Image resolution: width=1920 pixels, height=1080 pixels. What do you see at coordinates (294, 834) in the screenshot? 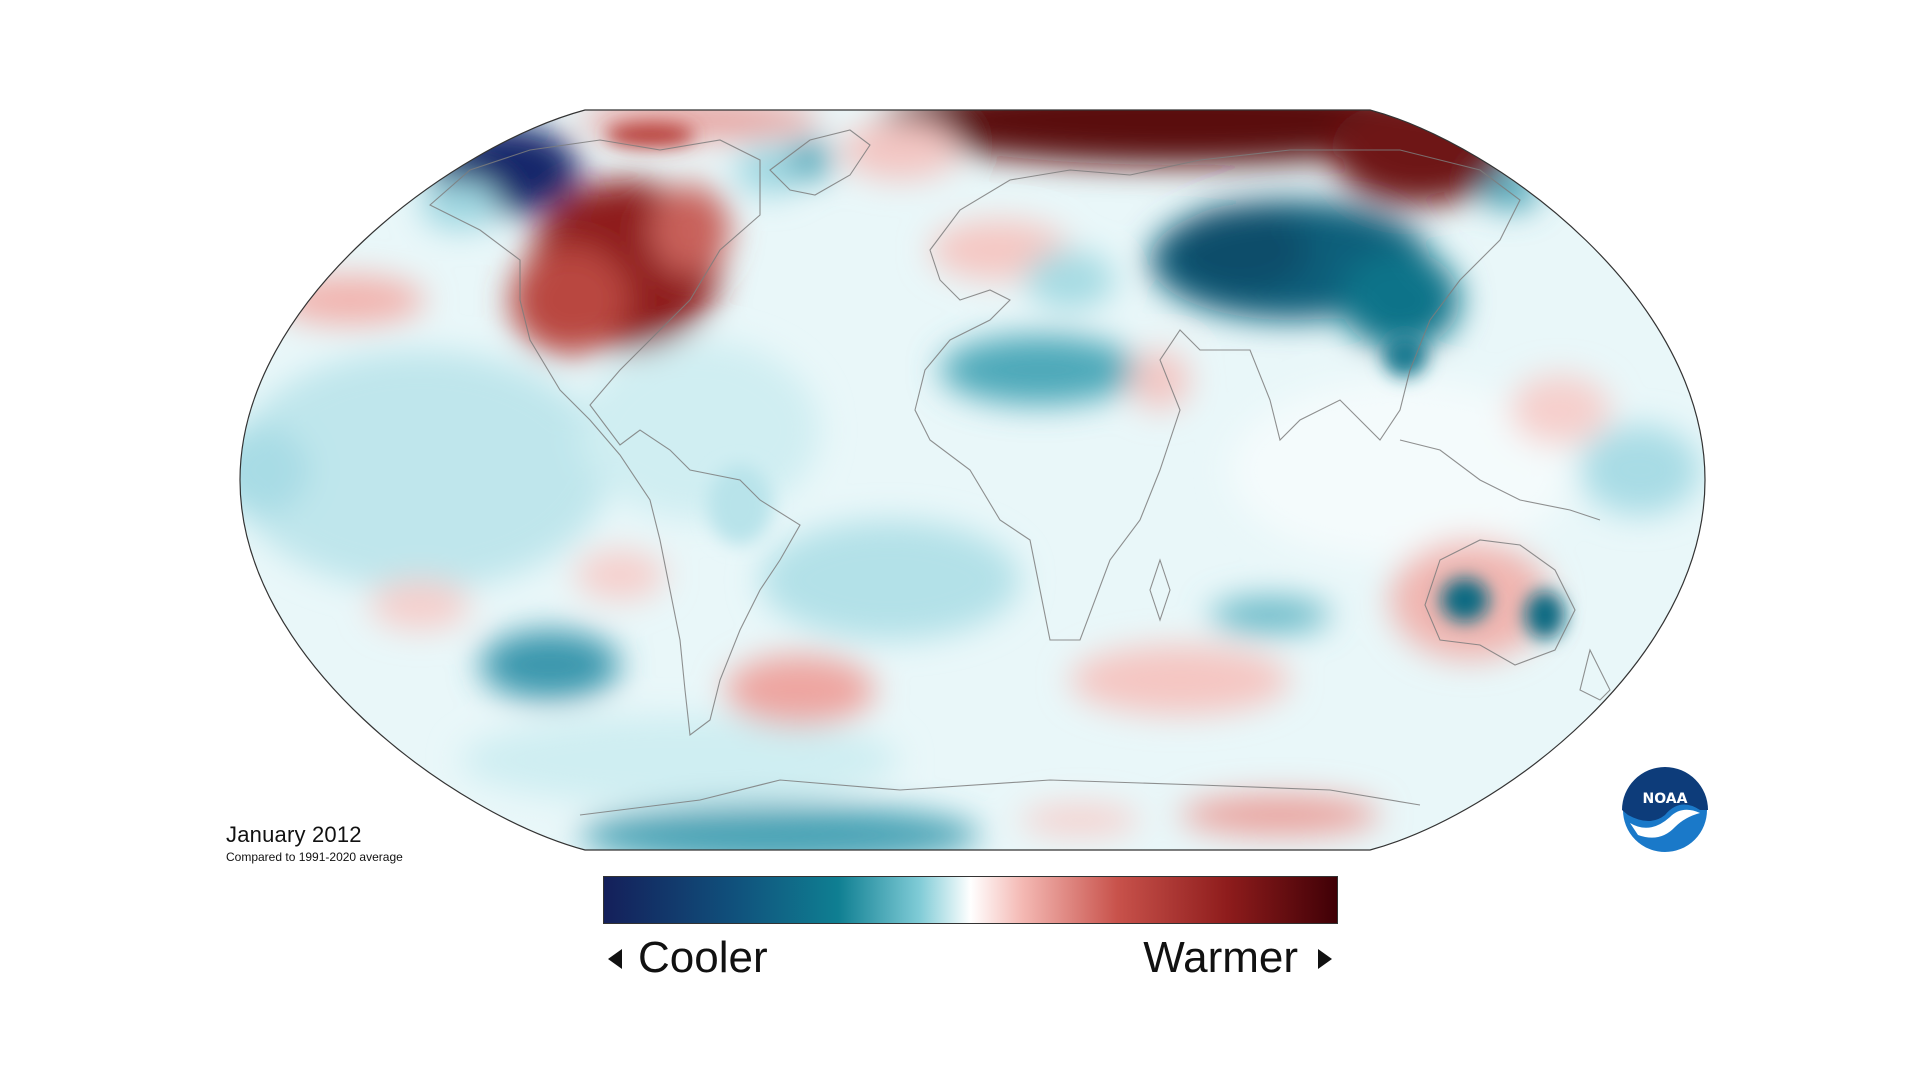
I see `map-title: January 2012` at bounding box center [294, 834].